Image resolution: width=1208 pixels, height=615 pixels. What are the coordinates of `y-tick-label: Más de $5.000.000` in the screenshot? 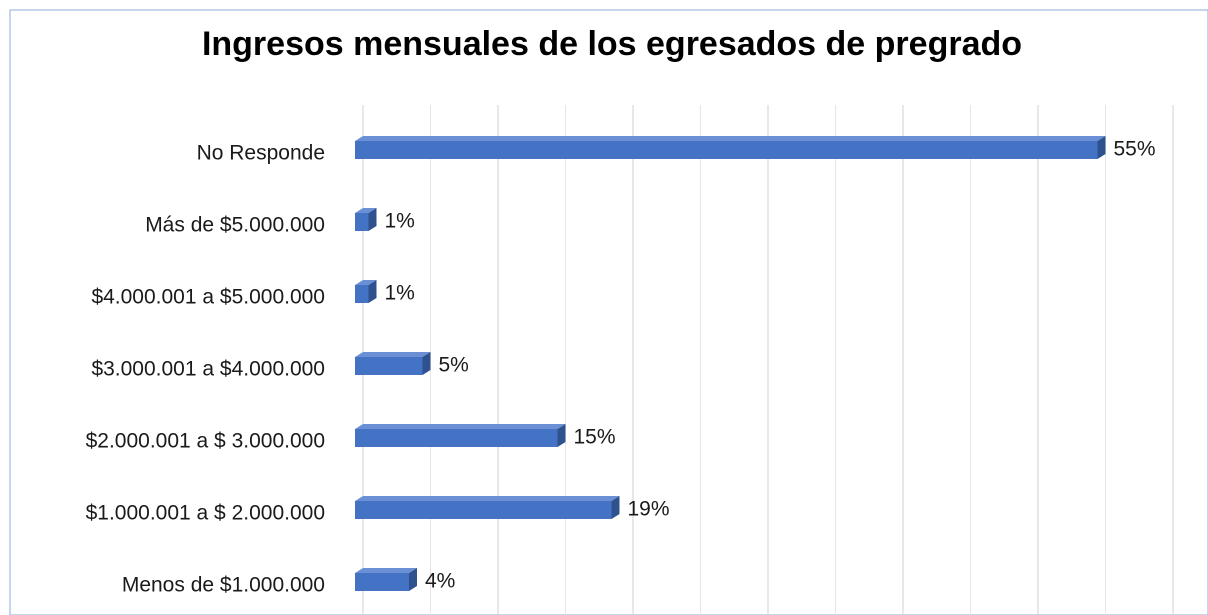 It's located at (235, 225).